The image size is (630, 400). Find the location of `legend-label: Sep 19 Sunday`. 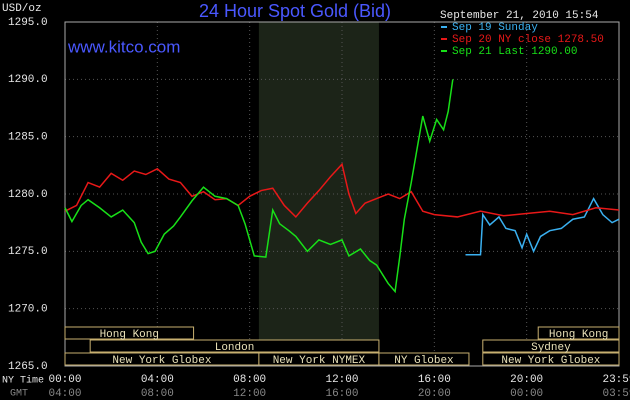

legend-label: Sep 19 Sunday is located at coordinates (495, 28).